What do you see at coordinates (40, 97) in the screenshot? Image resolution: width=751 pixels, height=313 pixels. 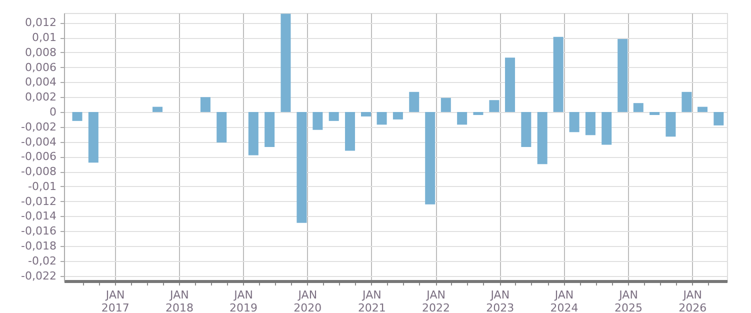 I see `y-tick-label: 0,002` at bounding box center [40, 97].